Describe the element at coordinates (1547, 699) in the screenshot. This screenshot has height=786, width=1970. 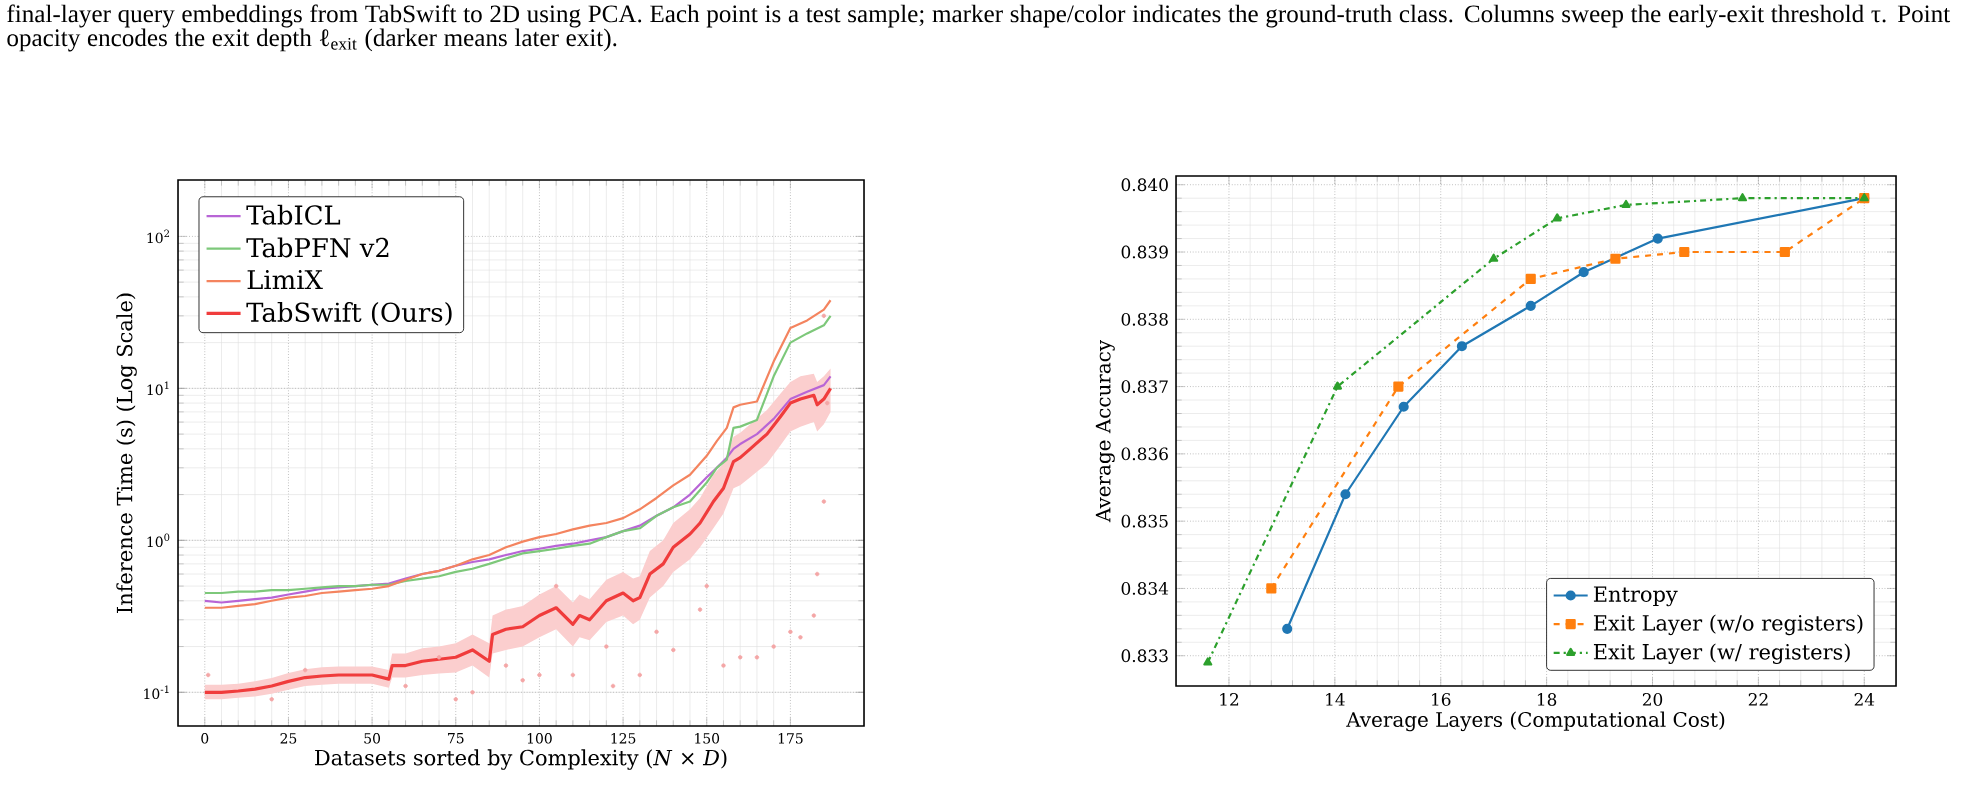
I see `x-tick-label: 18` at that location.